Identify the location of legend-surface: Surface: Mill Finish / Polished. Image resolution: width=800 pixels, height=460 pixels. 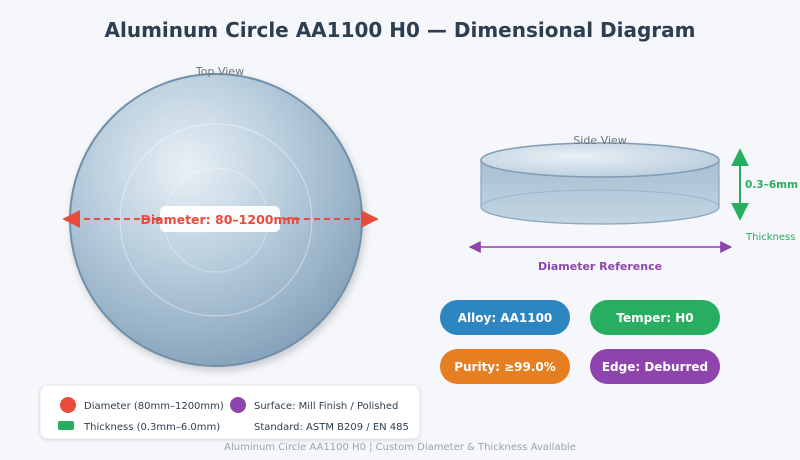
(326, 406).